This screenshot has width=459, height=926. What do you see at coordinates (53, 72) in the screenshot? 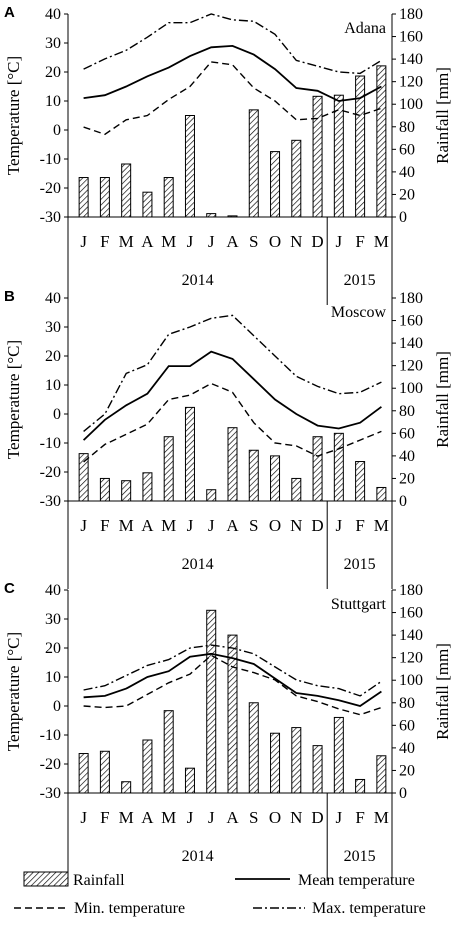
I see `temp-tick-label: 20` at bounding box center [53, 72].